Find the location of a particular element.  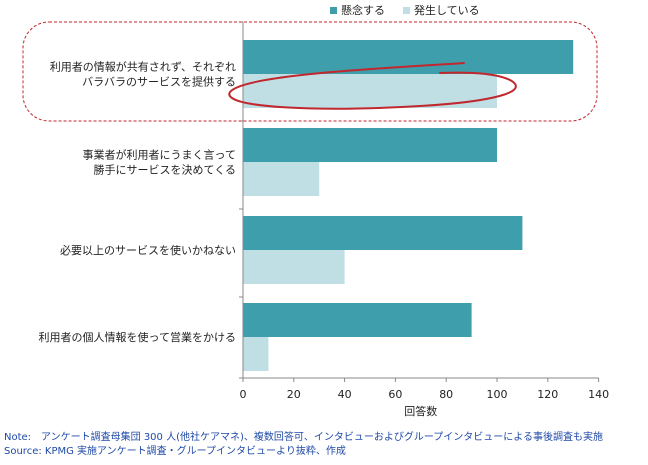

x-tick-label-0: 0 is located at coordinates (243, 394).